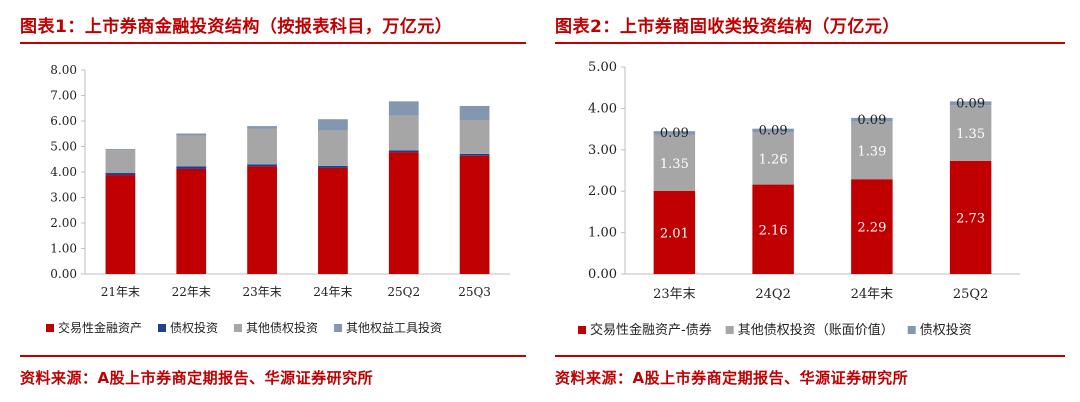  I want to click on legend-label: 交易性金融资产-债券, so click(651, 330).